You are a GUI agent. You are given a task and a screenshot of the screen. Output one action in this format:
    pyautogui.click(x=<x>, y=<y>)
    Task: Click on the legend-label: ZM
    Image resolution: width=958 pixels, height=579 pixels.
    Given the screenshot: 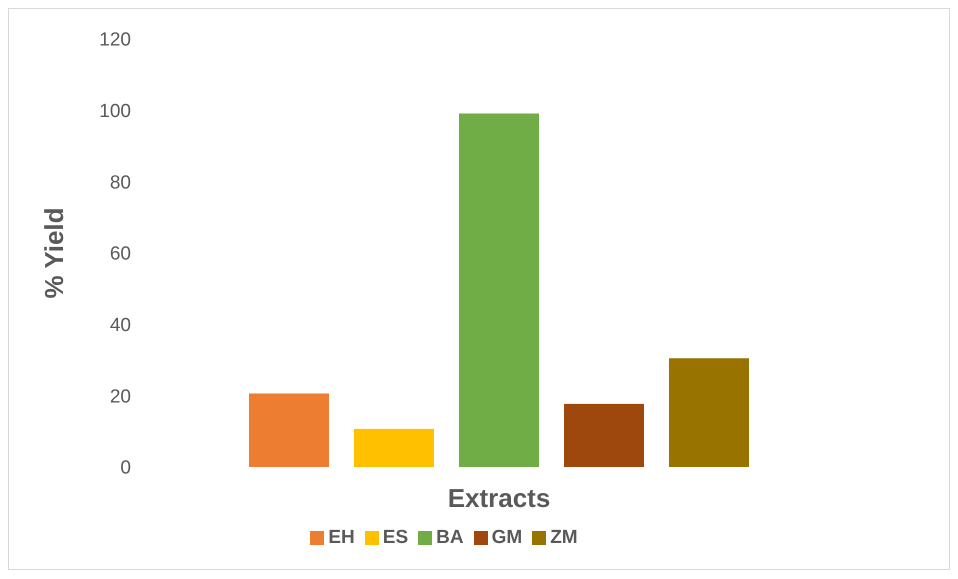 What is the action you would take?
    pyautogui.click(x=564, y=537)
    